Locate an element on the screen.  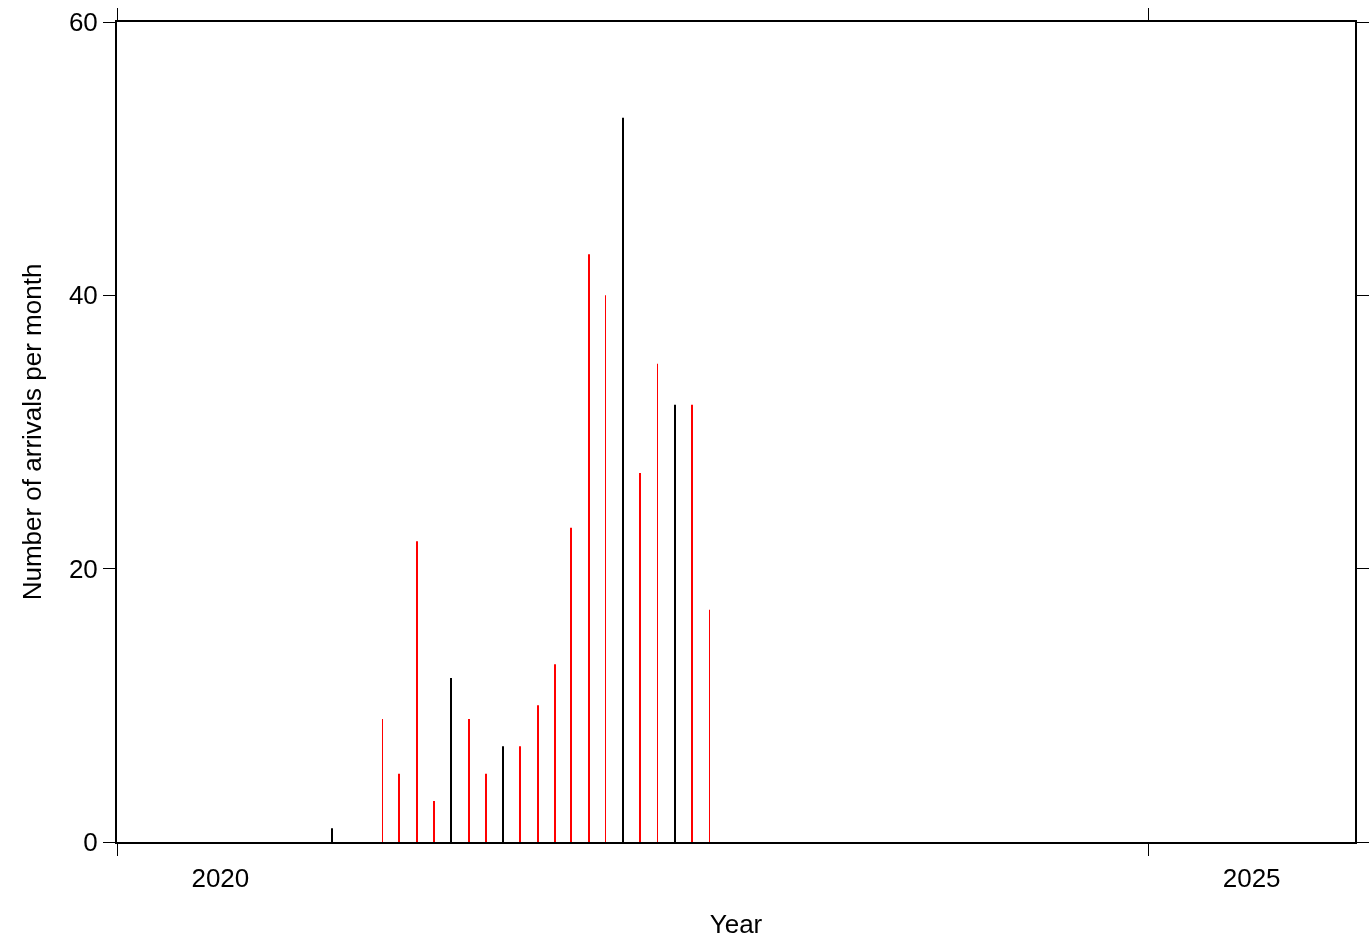
y-tick-label: 20 is located at coordinates (83, 568).